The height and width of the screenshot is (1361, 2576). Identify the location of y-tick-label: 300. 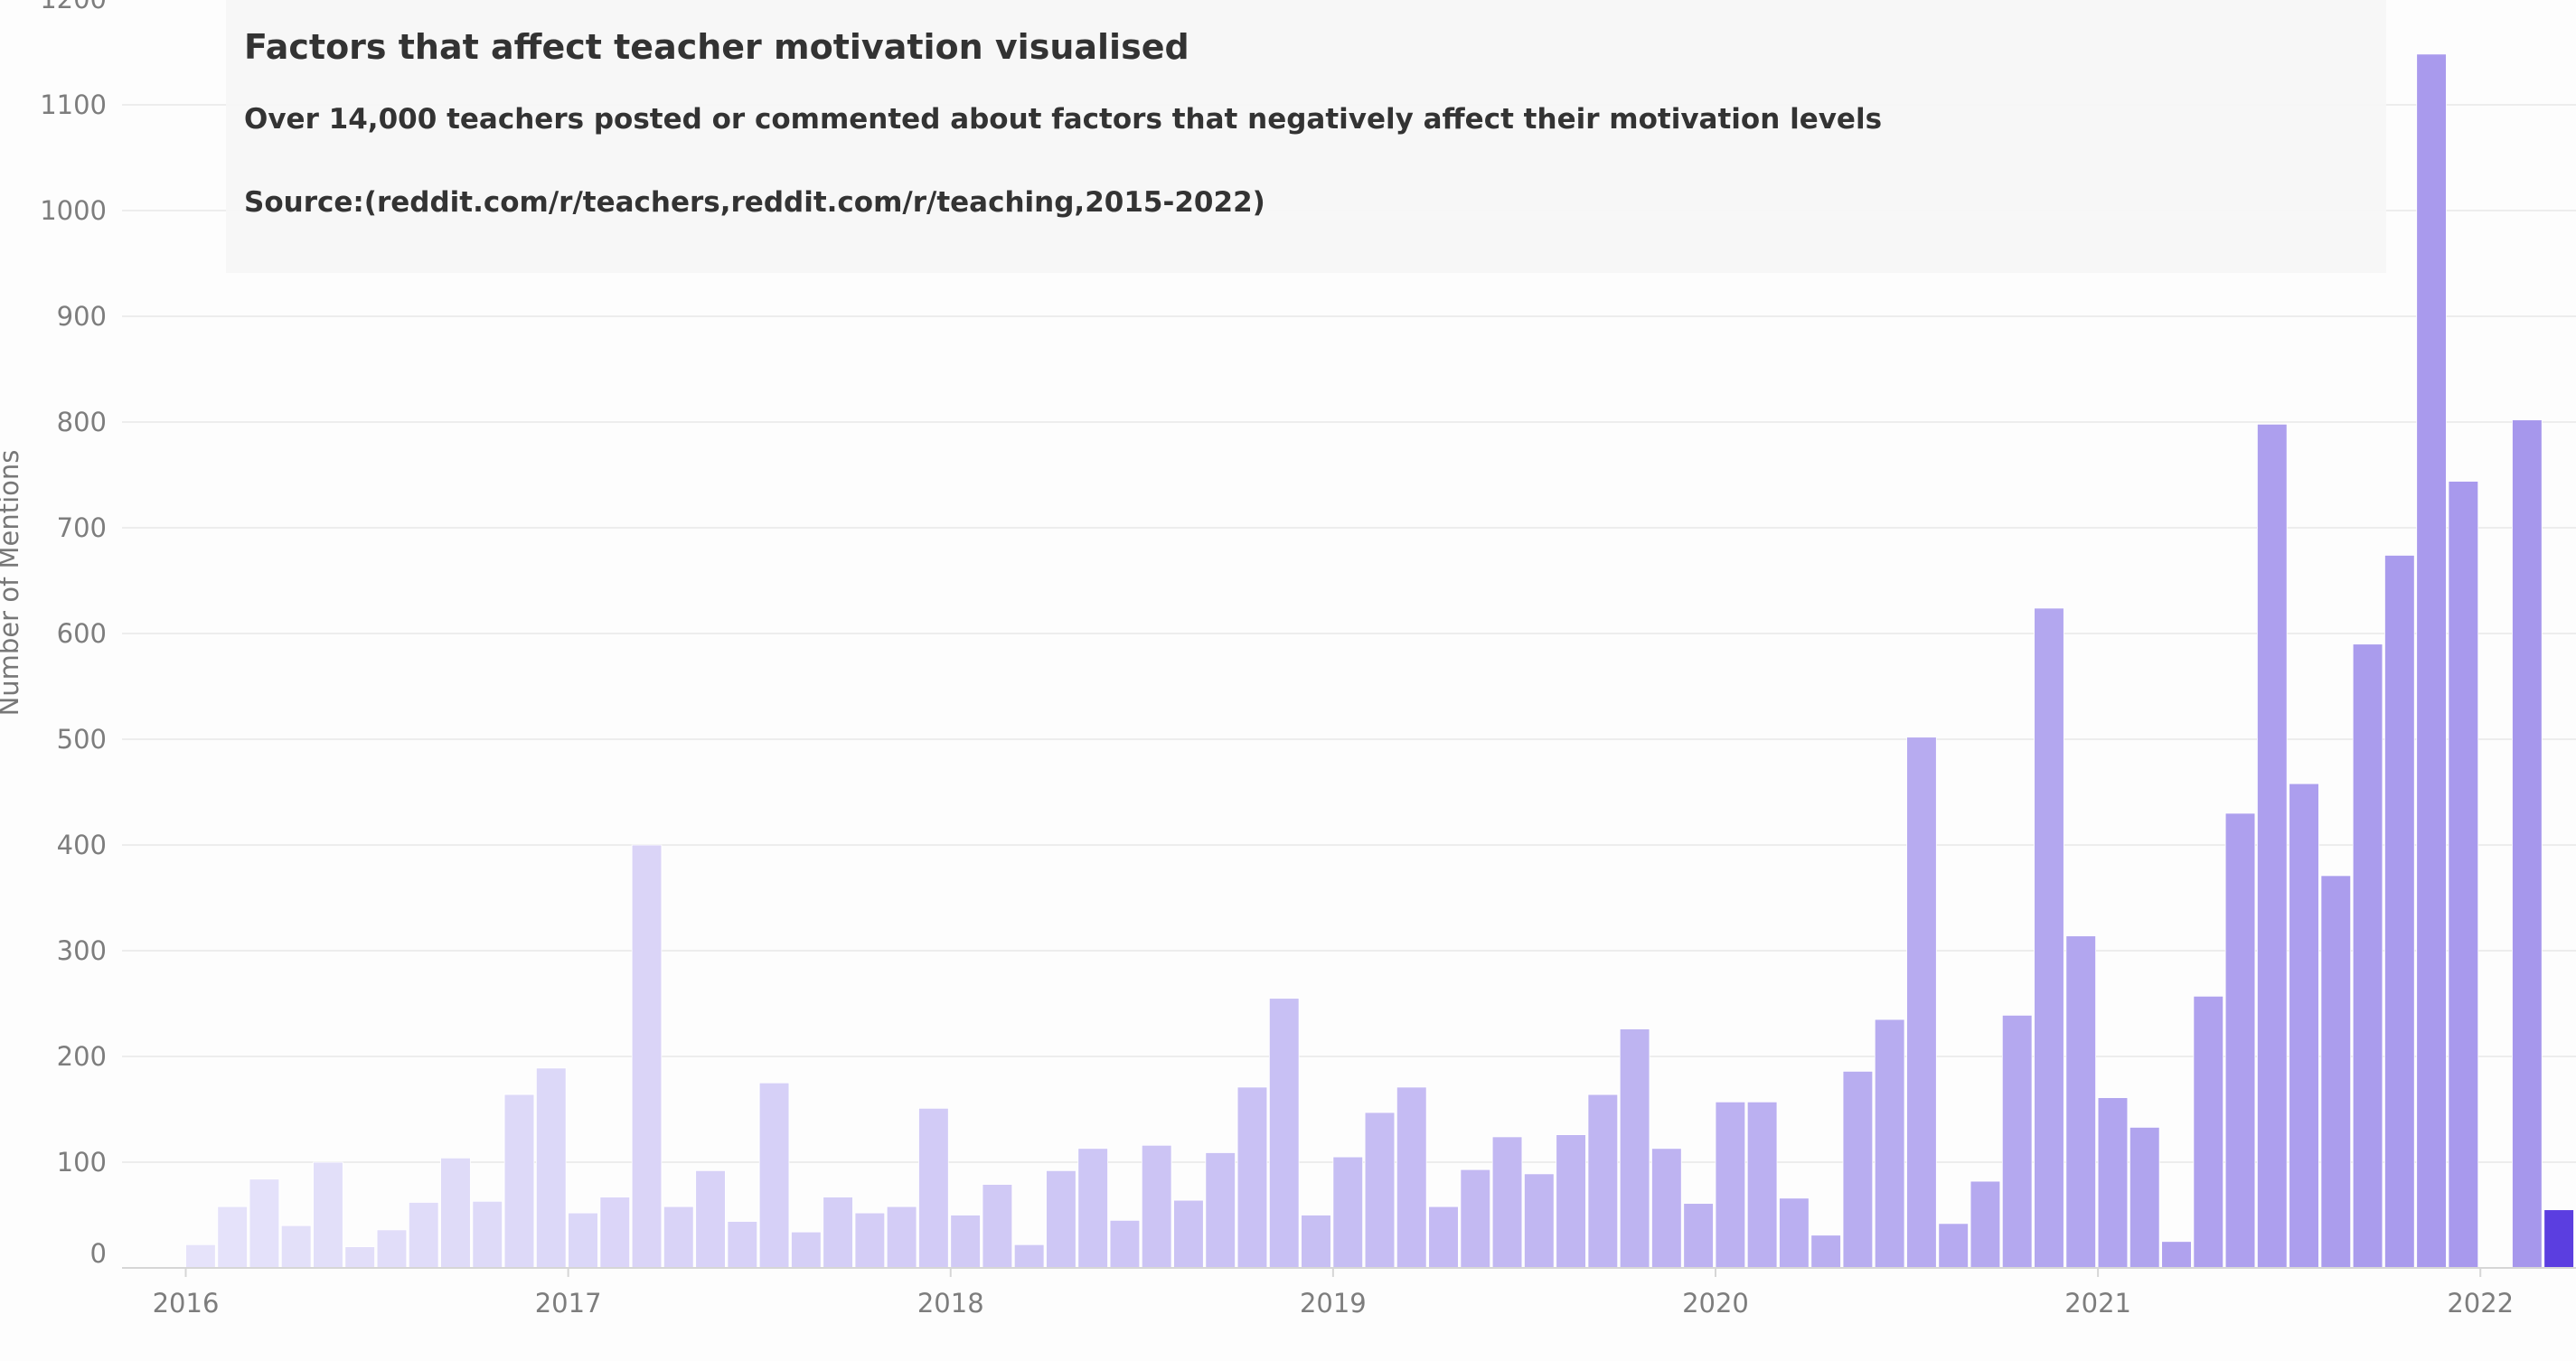
(82, 950).